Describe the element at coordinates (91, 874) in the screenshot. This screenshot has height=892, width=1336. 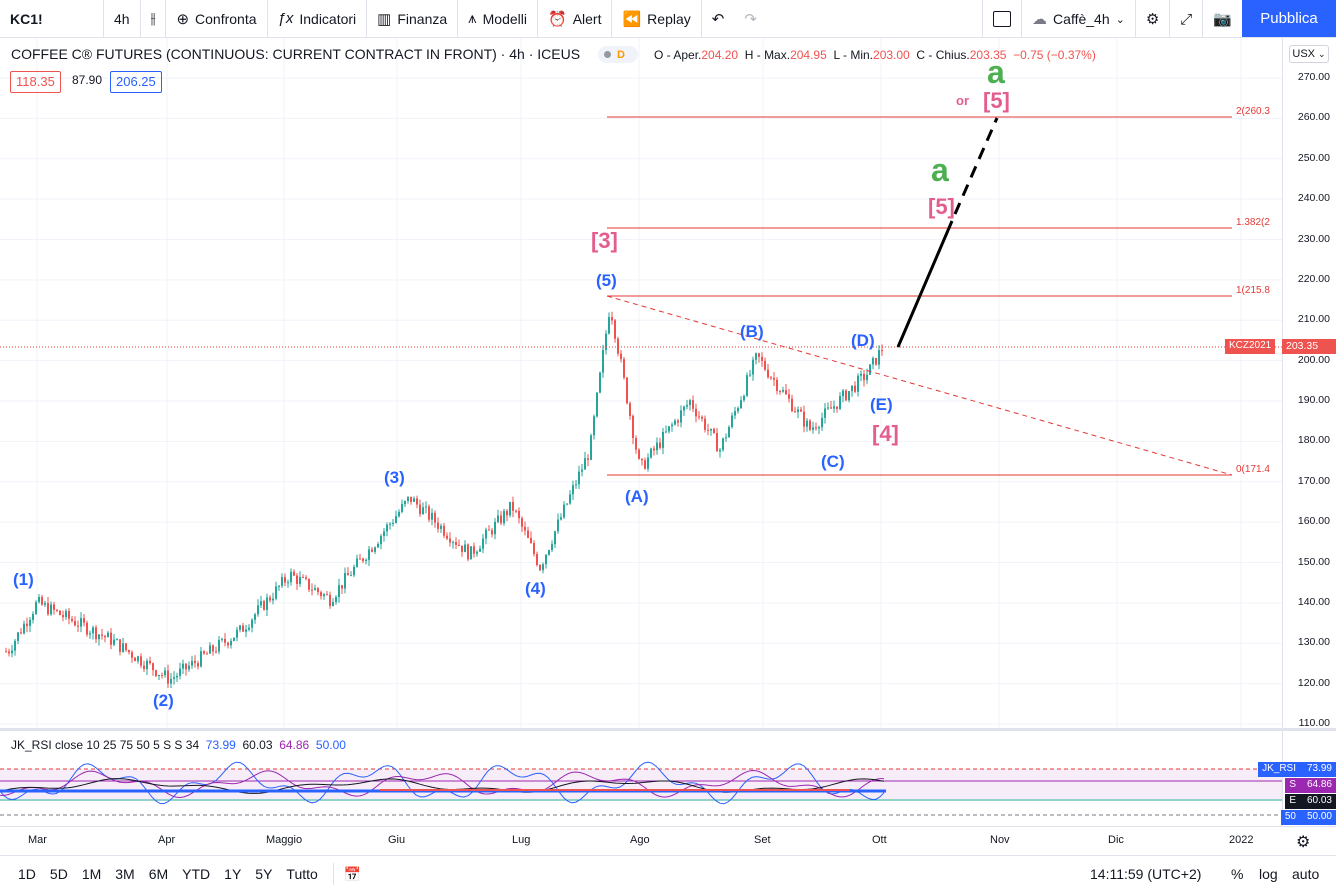
I see `range-button: 1M` at that location.